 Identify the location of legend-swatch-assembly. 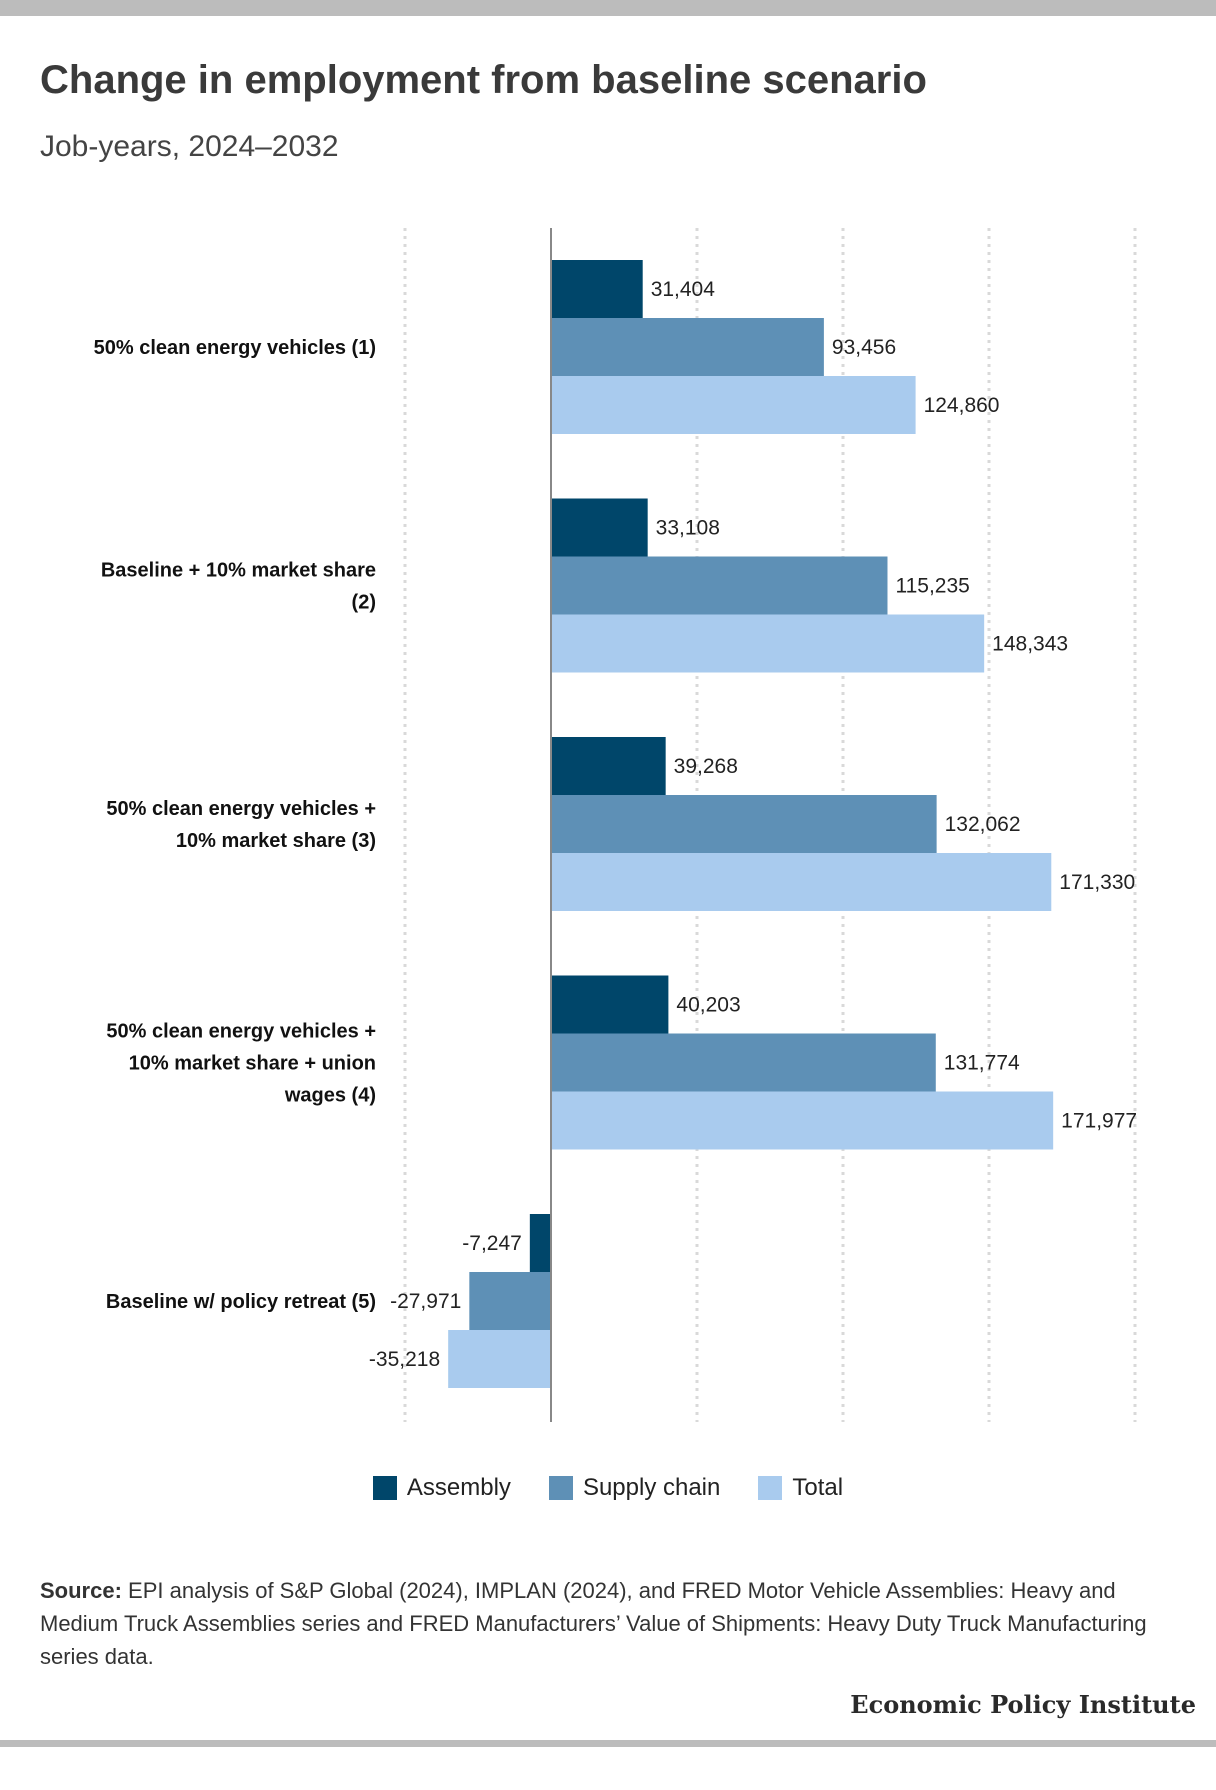
(384, 1488).